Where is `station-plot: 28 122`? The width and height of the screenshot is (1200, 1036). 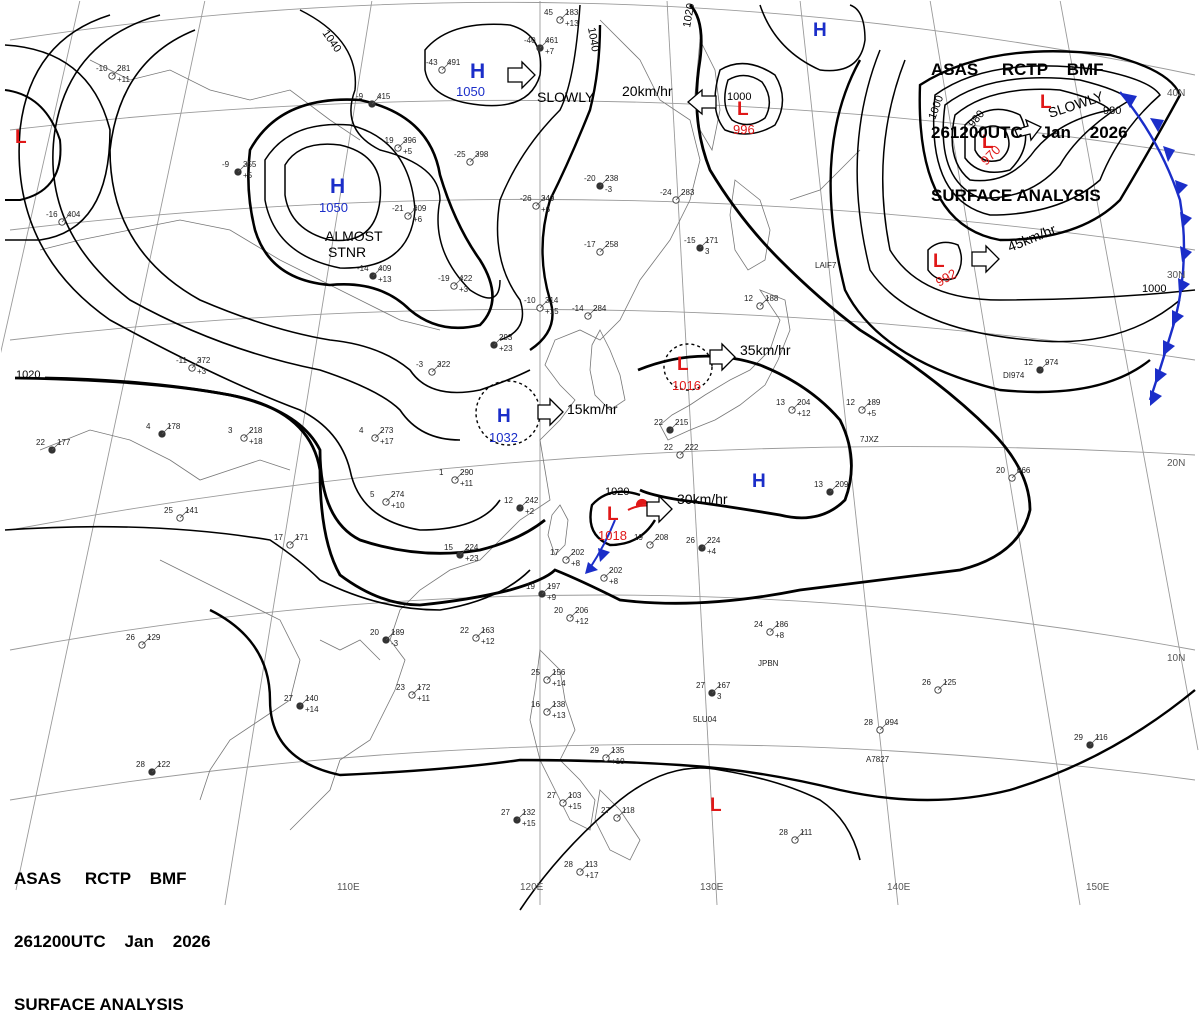
station-plot: 28 122 is located at coordinates (153, 768).